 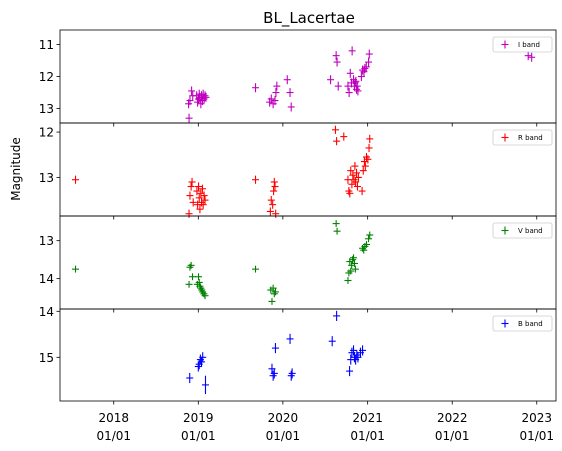 I want to click on legend-label: I band, so click(x=529, y=45).